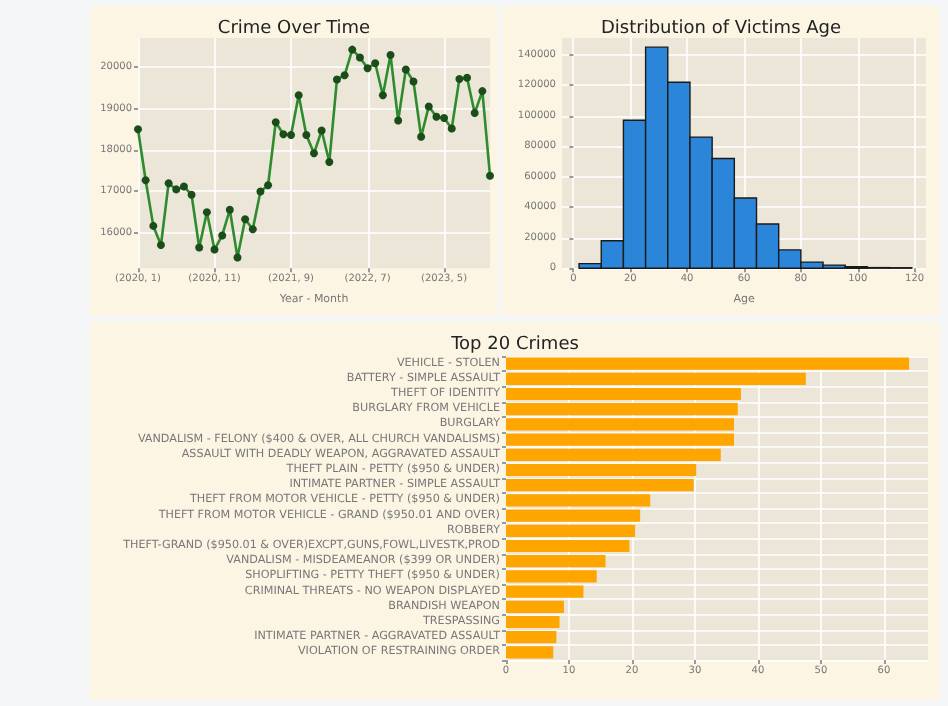 The image size is (948, 706). Describe the element at coordinates (294, 29) in the screenshot. I see `chart-title: Crime Over Time` at that location.